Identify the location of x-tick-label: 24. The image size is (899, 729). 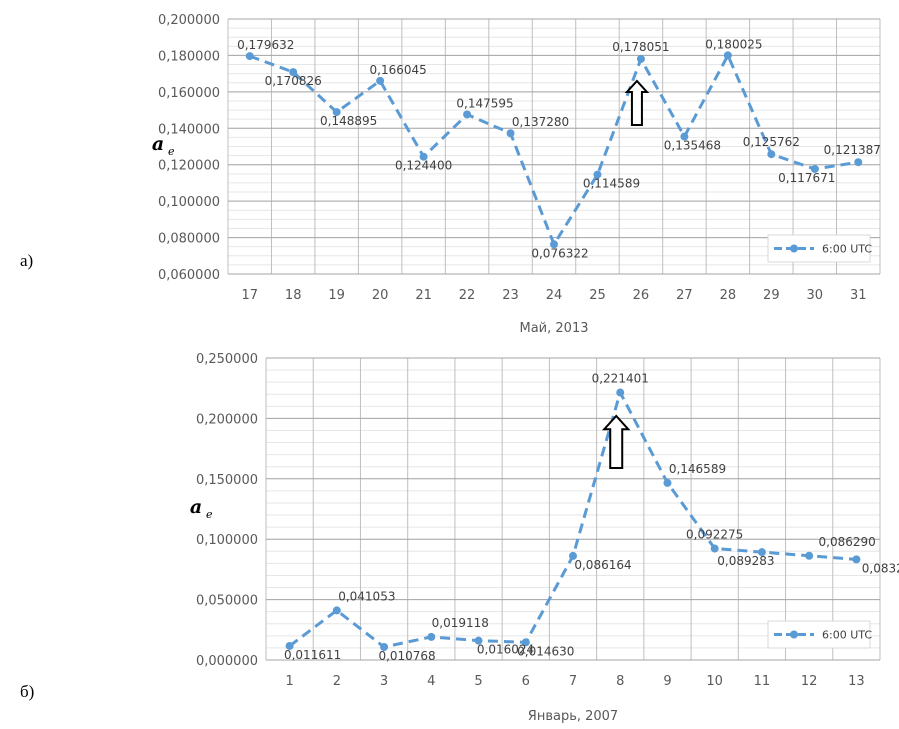
(554, 295).